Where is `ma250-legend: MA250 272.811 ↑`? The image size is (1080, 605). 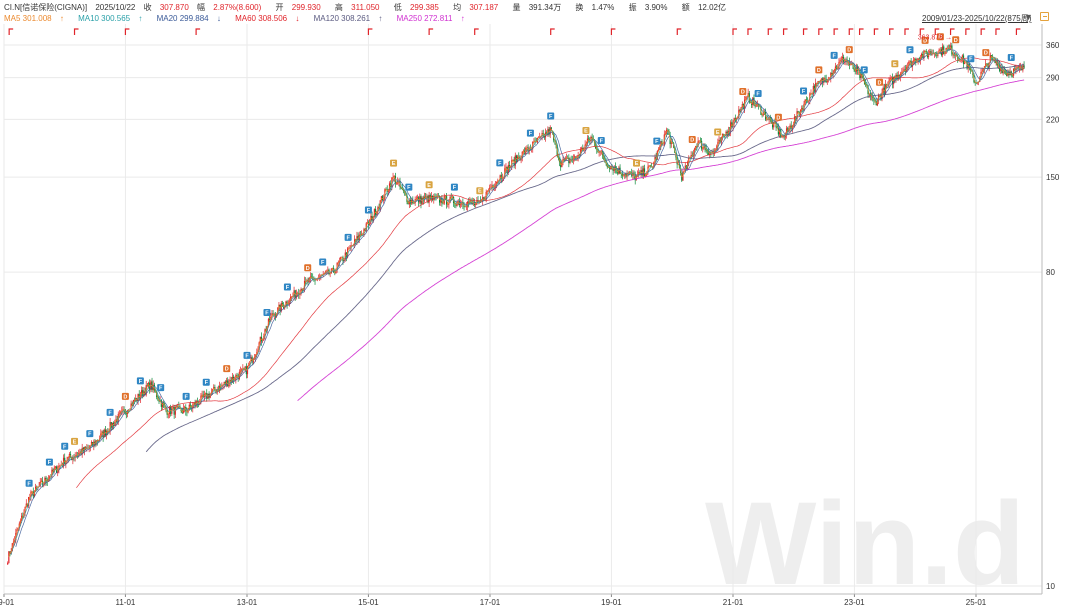 ma250-legend: MA250 272.811 ↑ is located at coordinates (430, 18).